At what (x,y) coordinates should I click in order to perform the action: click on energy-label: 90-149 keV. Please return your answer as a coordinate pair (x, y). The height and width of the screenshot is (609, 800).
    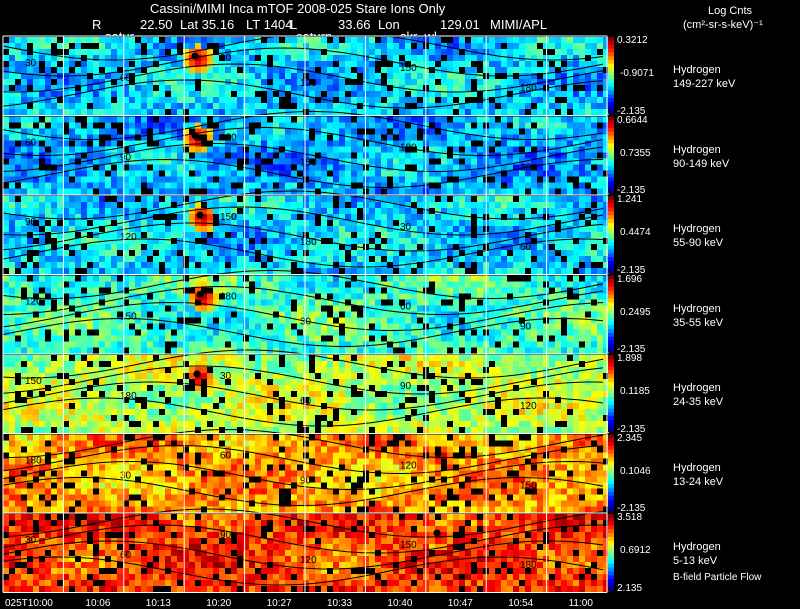
    Looking at the image, I should click on (701, 163).